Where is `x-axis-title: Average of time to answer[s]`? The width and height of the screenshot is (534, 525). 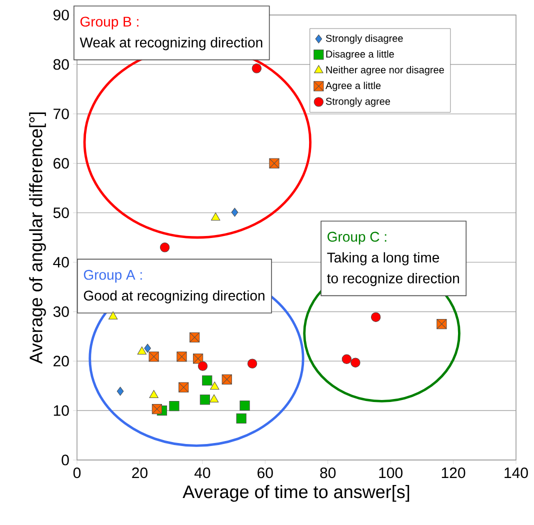 x-axis-title: Average of time to answer[s] is located at coordinates (296, 493).